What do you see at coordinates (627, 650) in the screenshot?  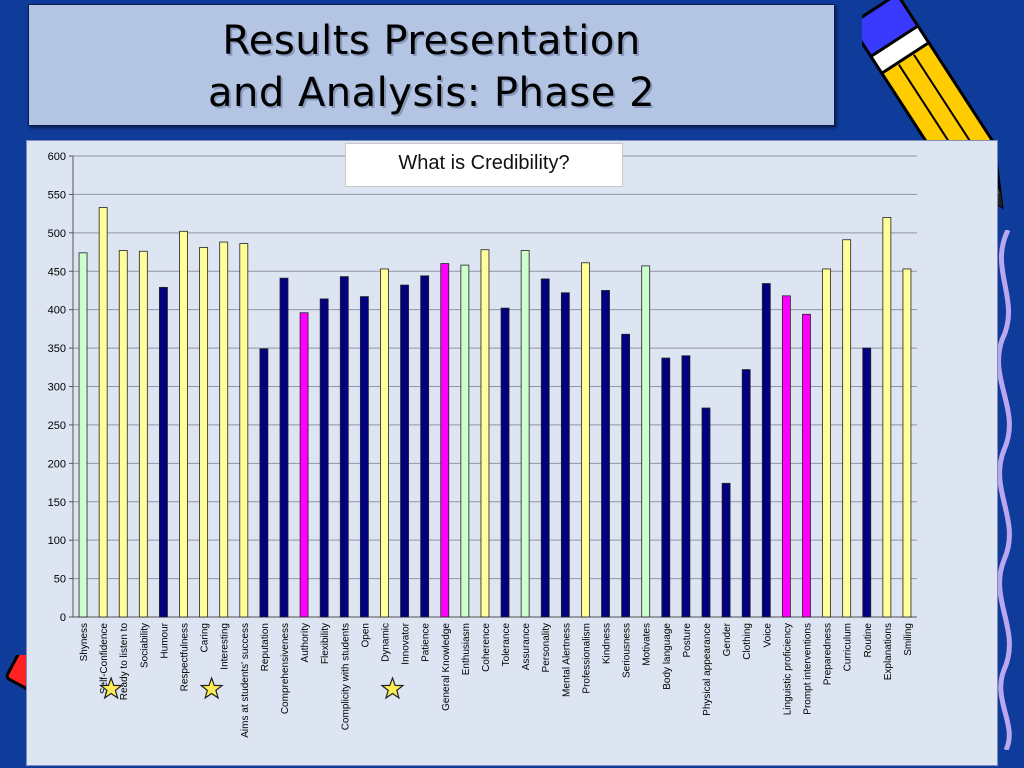 I see `x-tick-label: Seriousness` at bounding box center [627, 650].